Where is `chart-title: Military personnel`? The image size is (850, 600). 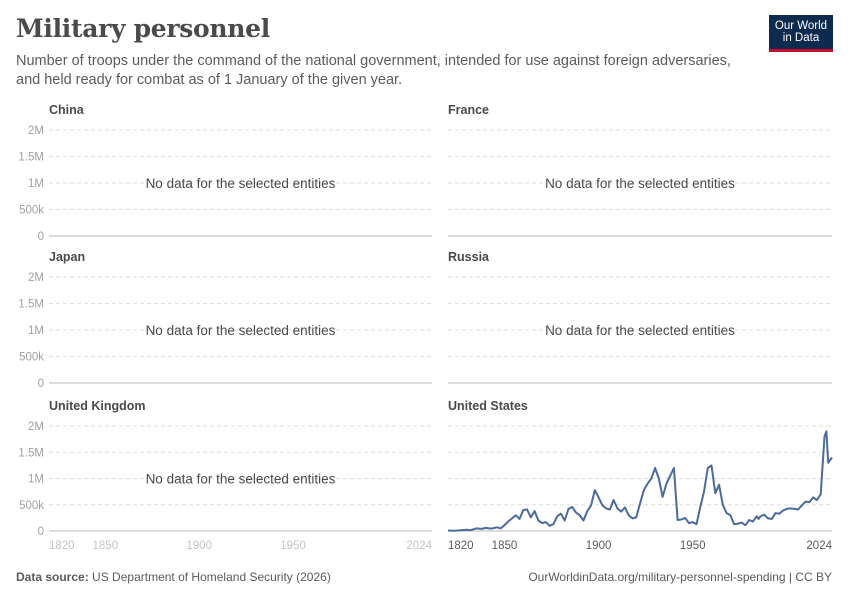
chart-title: Military personnel is located at coordinates (143, 28).